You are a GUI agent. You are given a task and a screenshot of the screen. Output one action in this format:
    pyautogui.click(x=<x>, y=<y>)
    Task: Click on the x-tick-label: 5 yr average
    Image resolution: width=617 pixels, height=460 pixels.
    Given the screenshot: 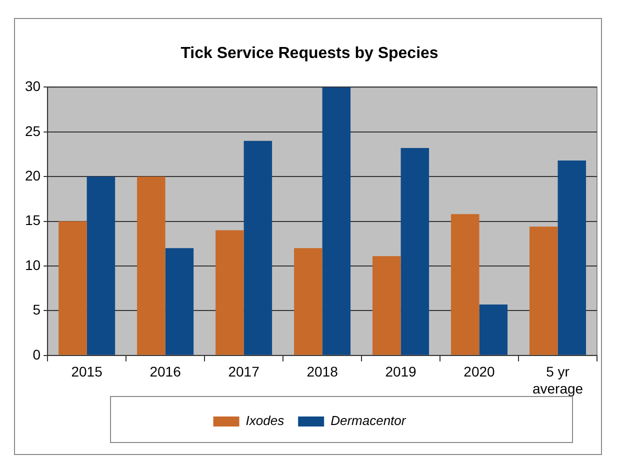 What is the action you would take?
    pyautogui.click(x=558, y=380)
    